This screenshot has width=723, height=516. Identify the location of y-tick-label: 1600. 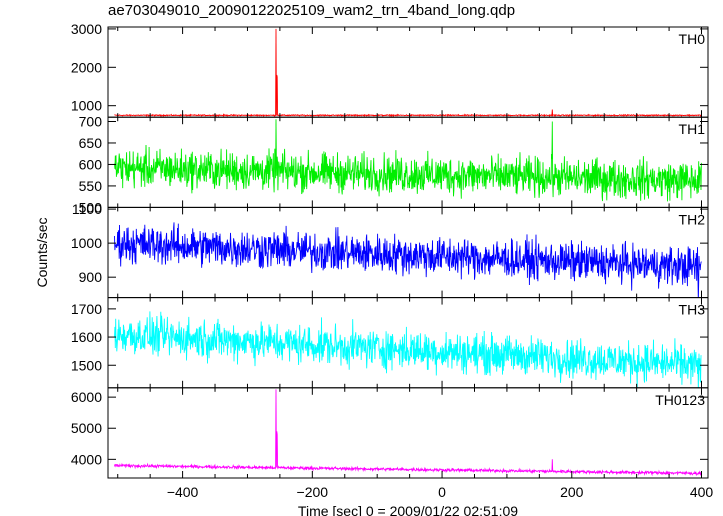
(86, 337).